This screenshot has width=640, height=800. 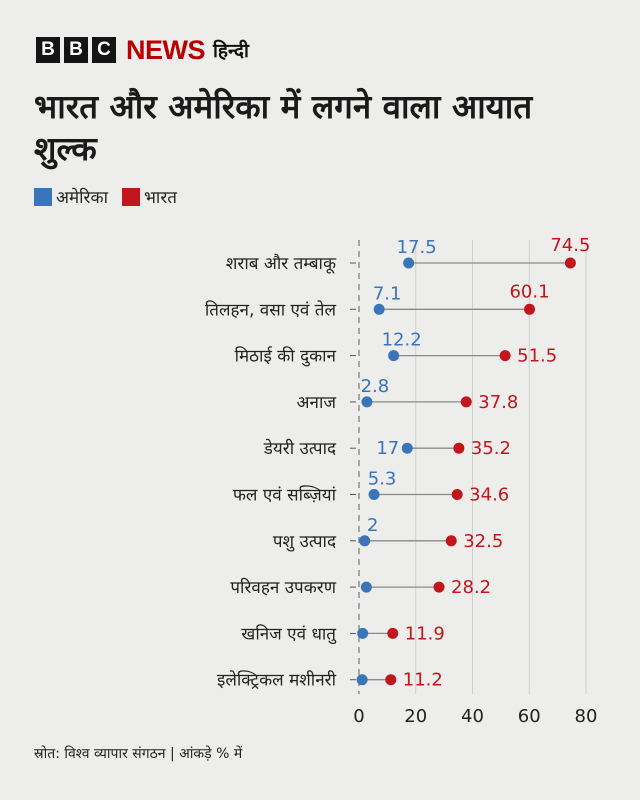 What do you see at coordinates (483, 541) in the screenshot?
I see `india-value-label: 32.5` at bounding box center [483, 541].